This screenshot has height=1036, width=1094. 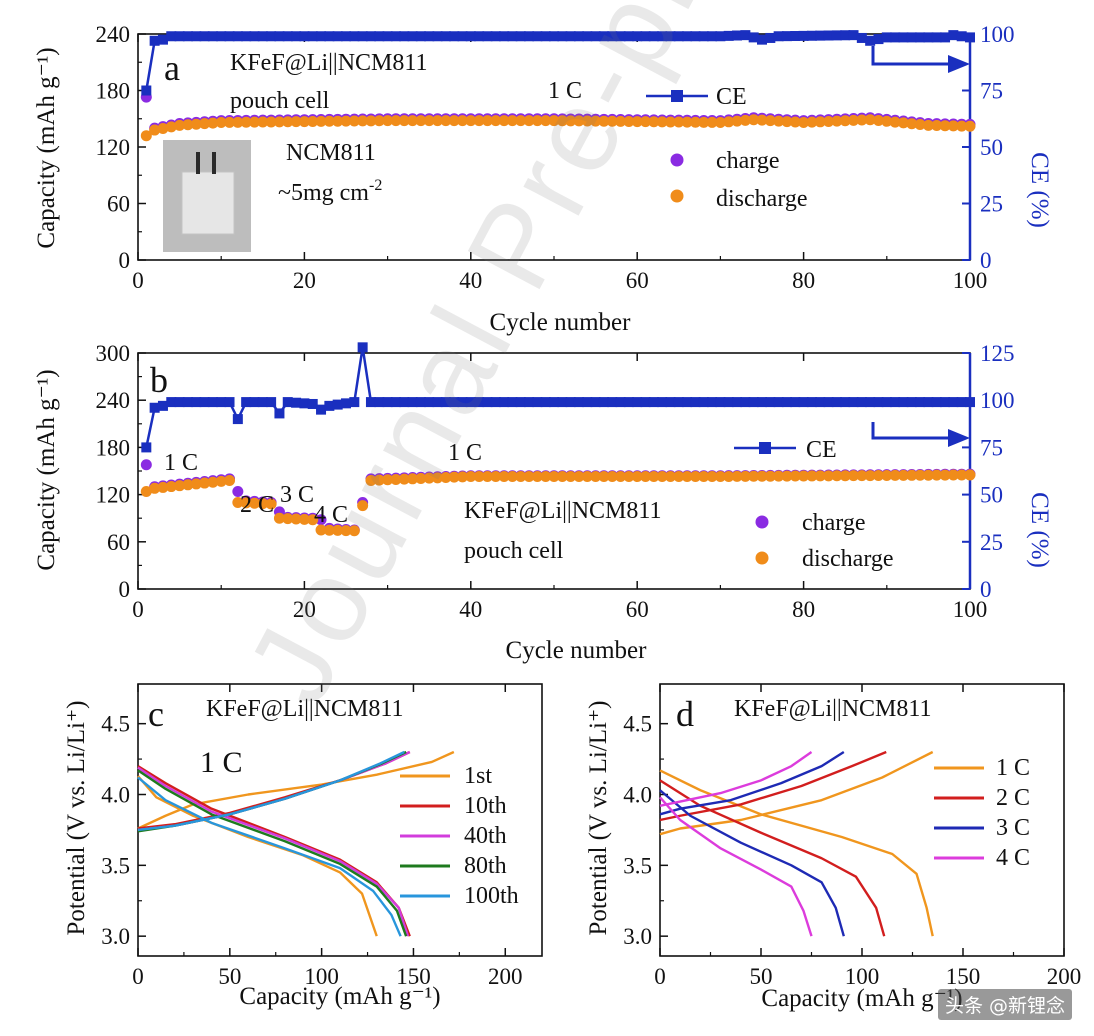 What do you see at coordinates (331, 515) in the screenshot?
I see `rate-label-b4: 4 C` at bounding box center [331, 515].